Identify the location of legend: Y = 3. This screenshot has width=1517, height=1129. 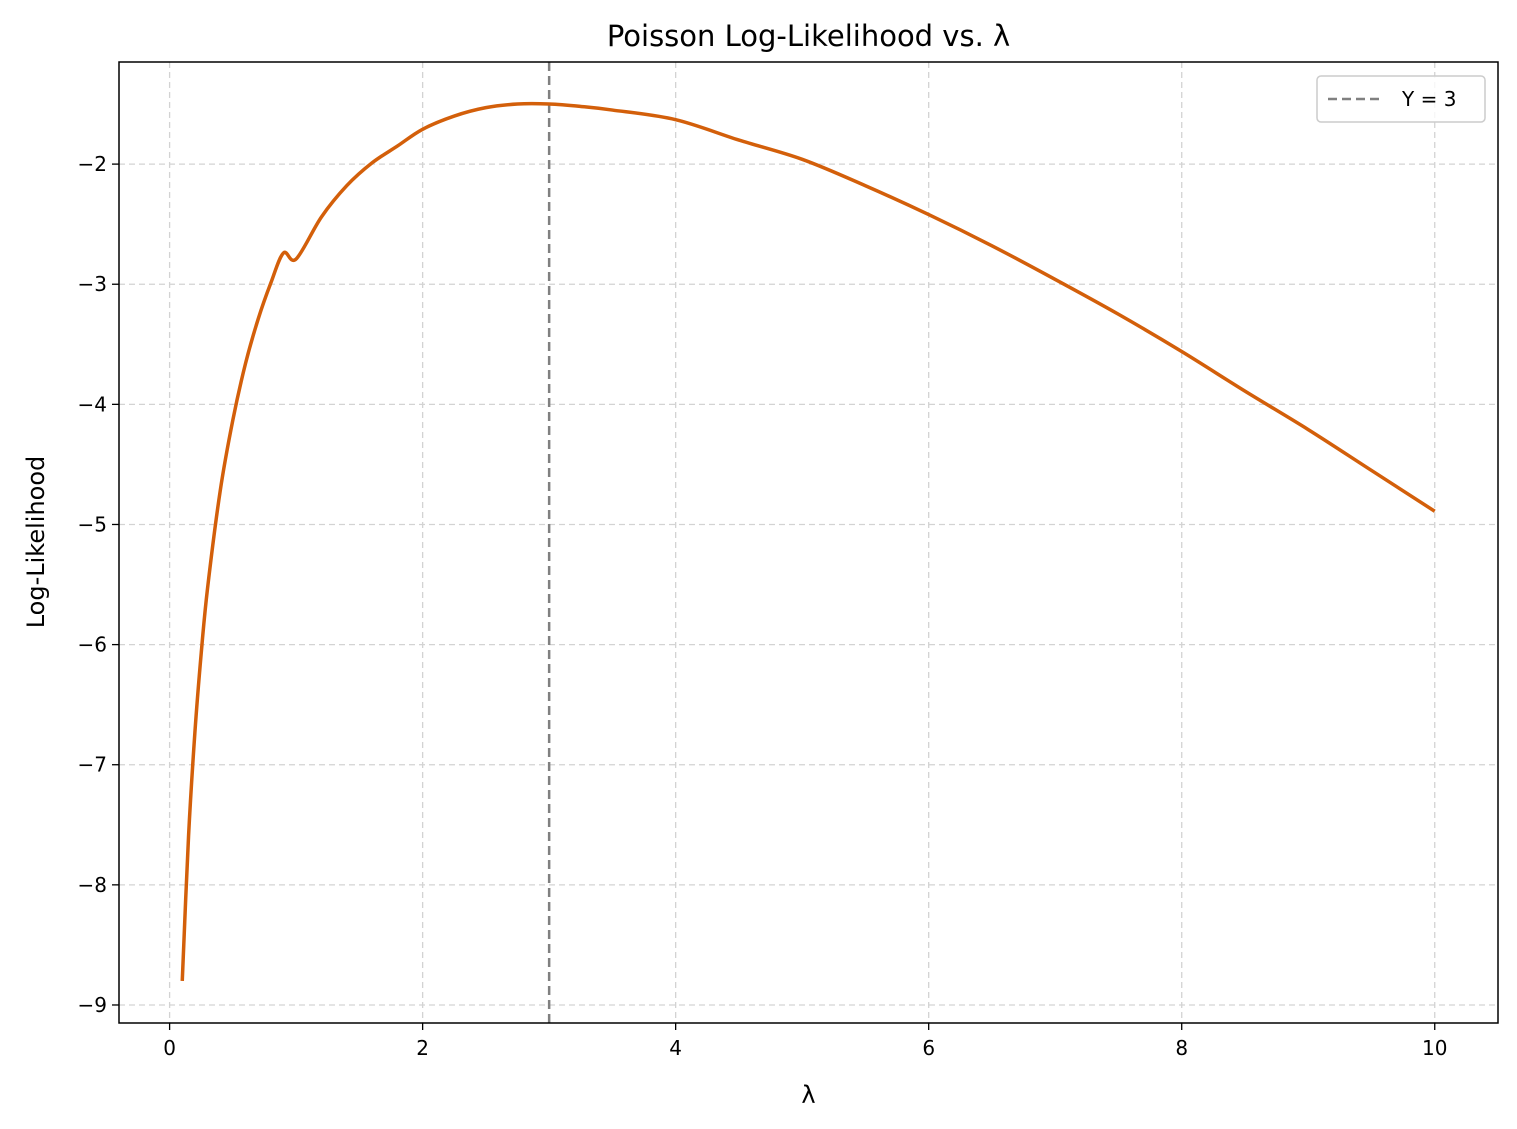
(1401, 99).